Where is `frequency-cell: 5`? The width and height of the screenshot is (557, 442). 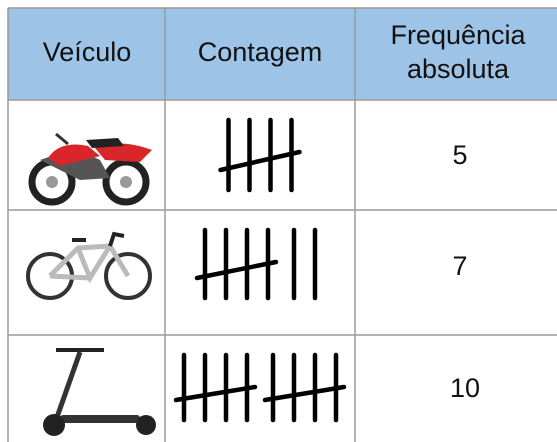 frequency-cell: 5 is located at coordinates (459, 155).